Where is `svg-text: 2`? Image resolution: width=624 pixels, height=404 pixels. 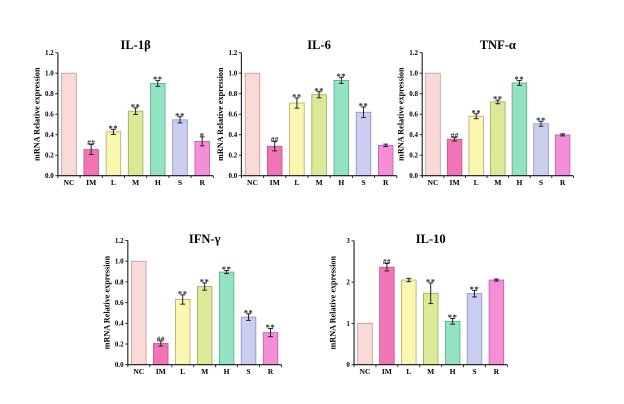
svg-text: 2 is located at coordinates (348, 283).